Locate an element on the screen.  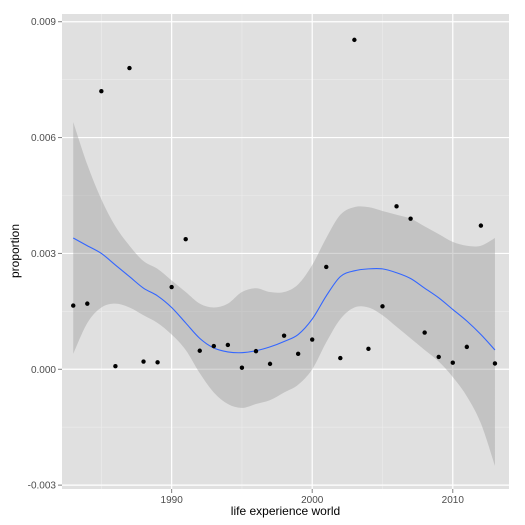
x-axis-title: life experience world is located at coordinates (285, 511).